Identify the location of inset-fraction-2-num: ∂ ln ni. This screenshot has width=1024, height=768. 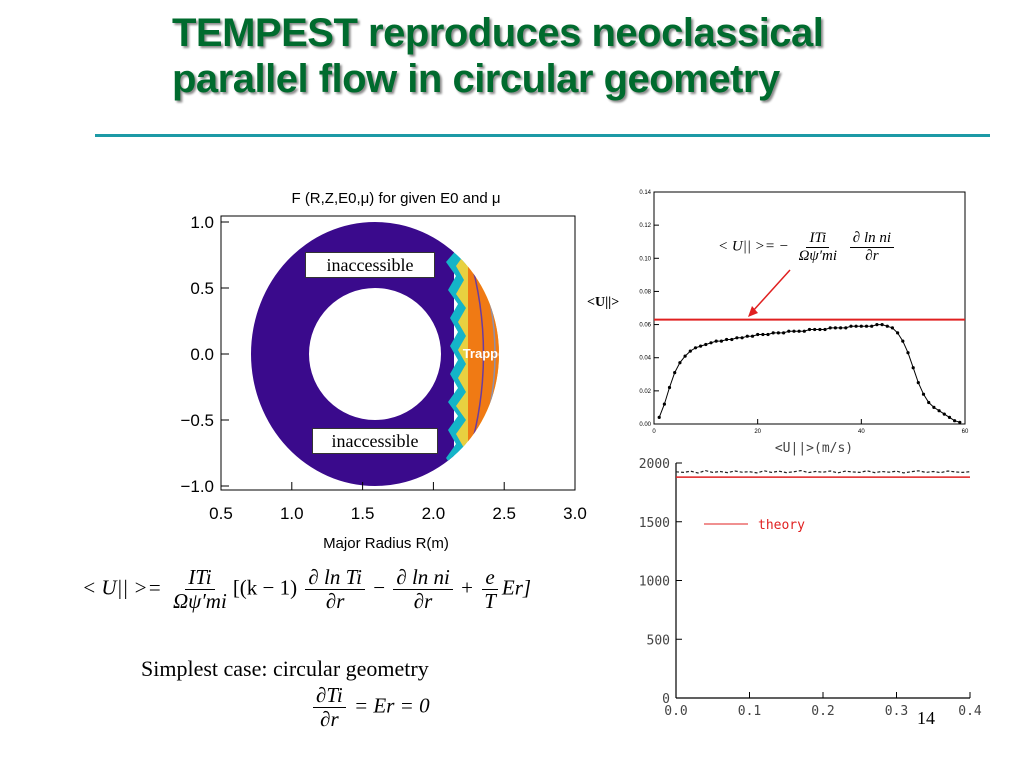
(872, 239).